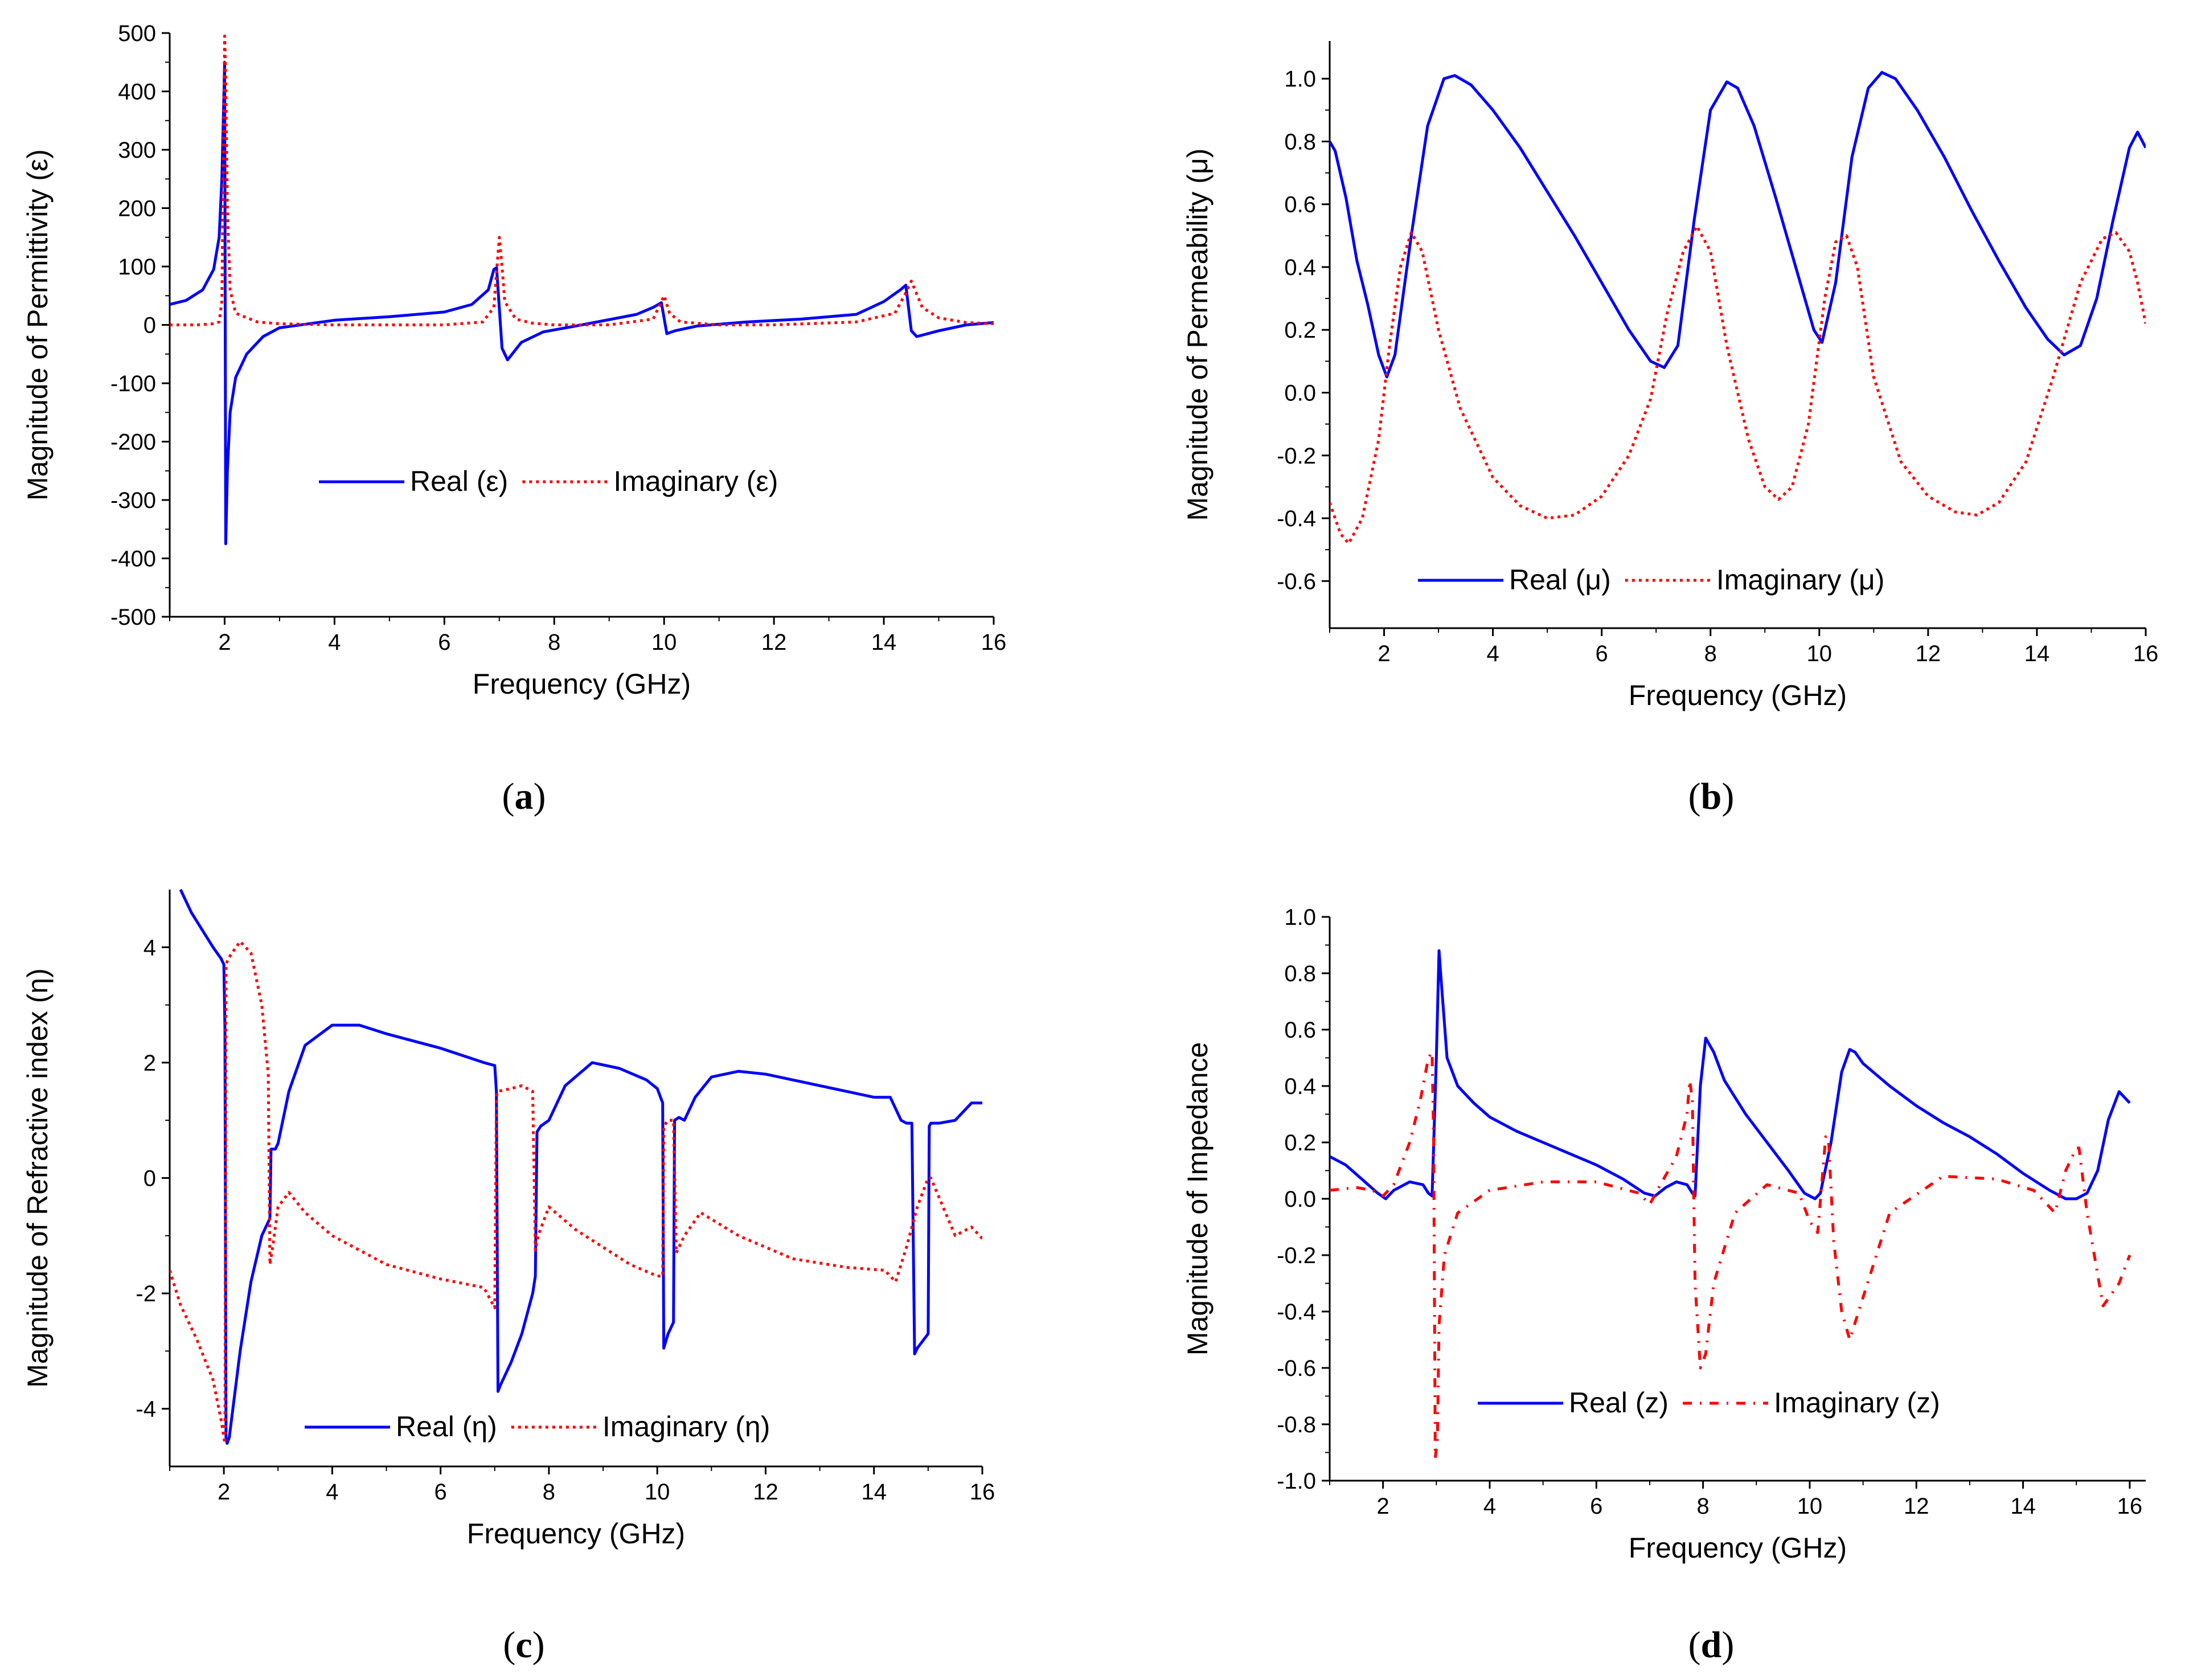 This screenshot has height=1680, width=2189. I want to click on y-tick-label: -200, so click(133, 442).